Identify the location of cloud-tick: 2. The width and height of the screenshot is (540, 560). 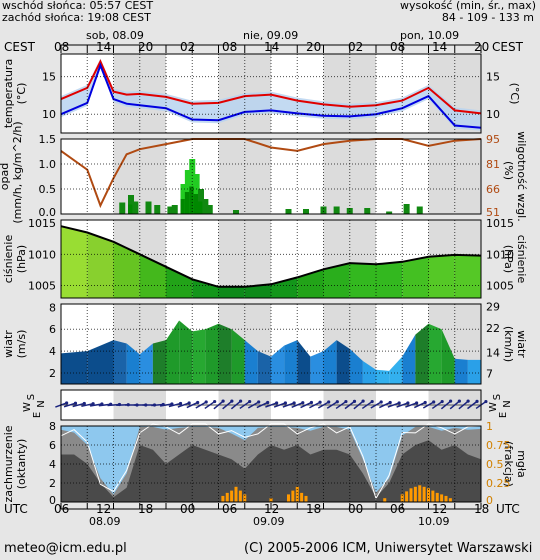
(52, 483).